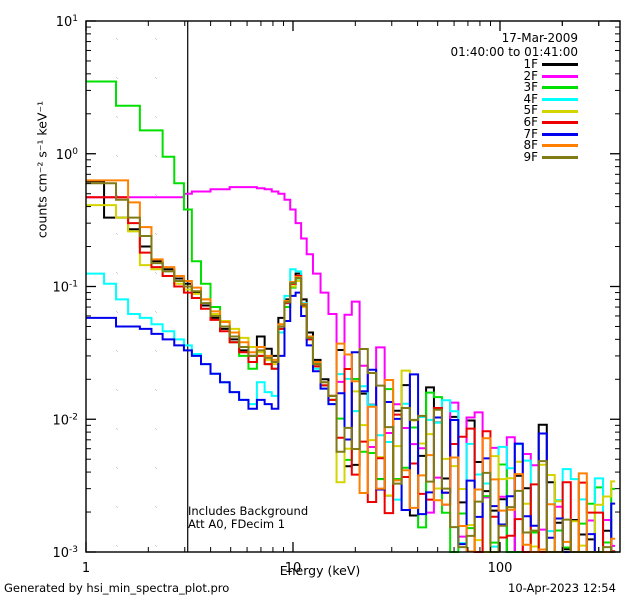  I want to click on annotation-line-1: Includes Background, so click(248, 511).